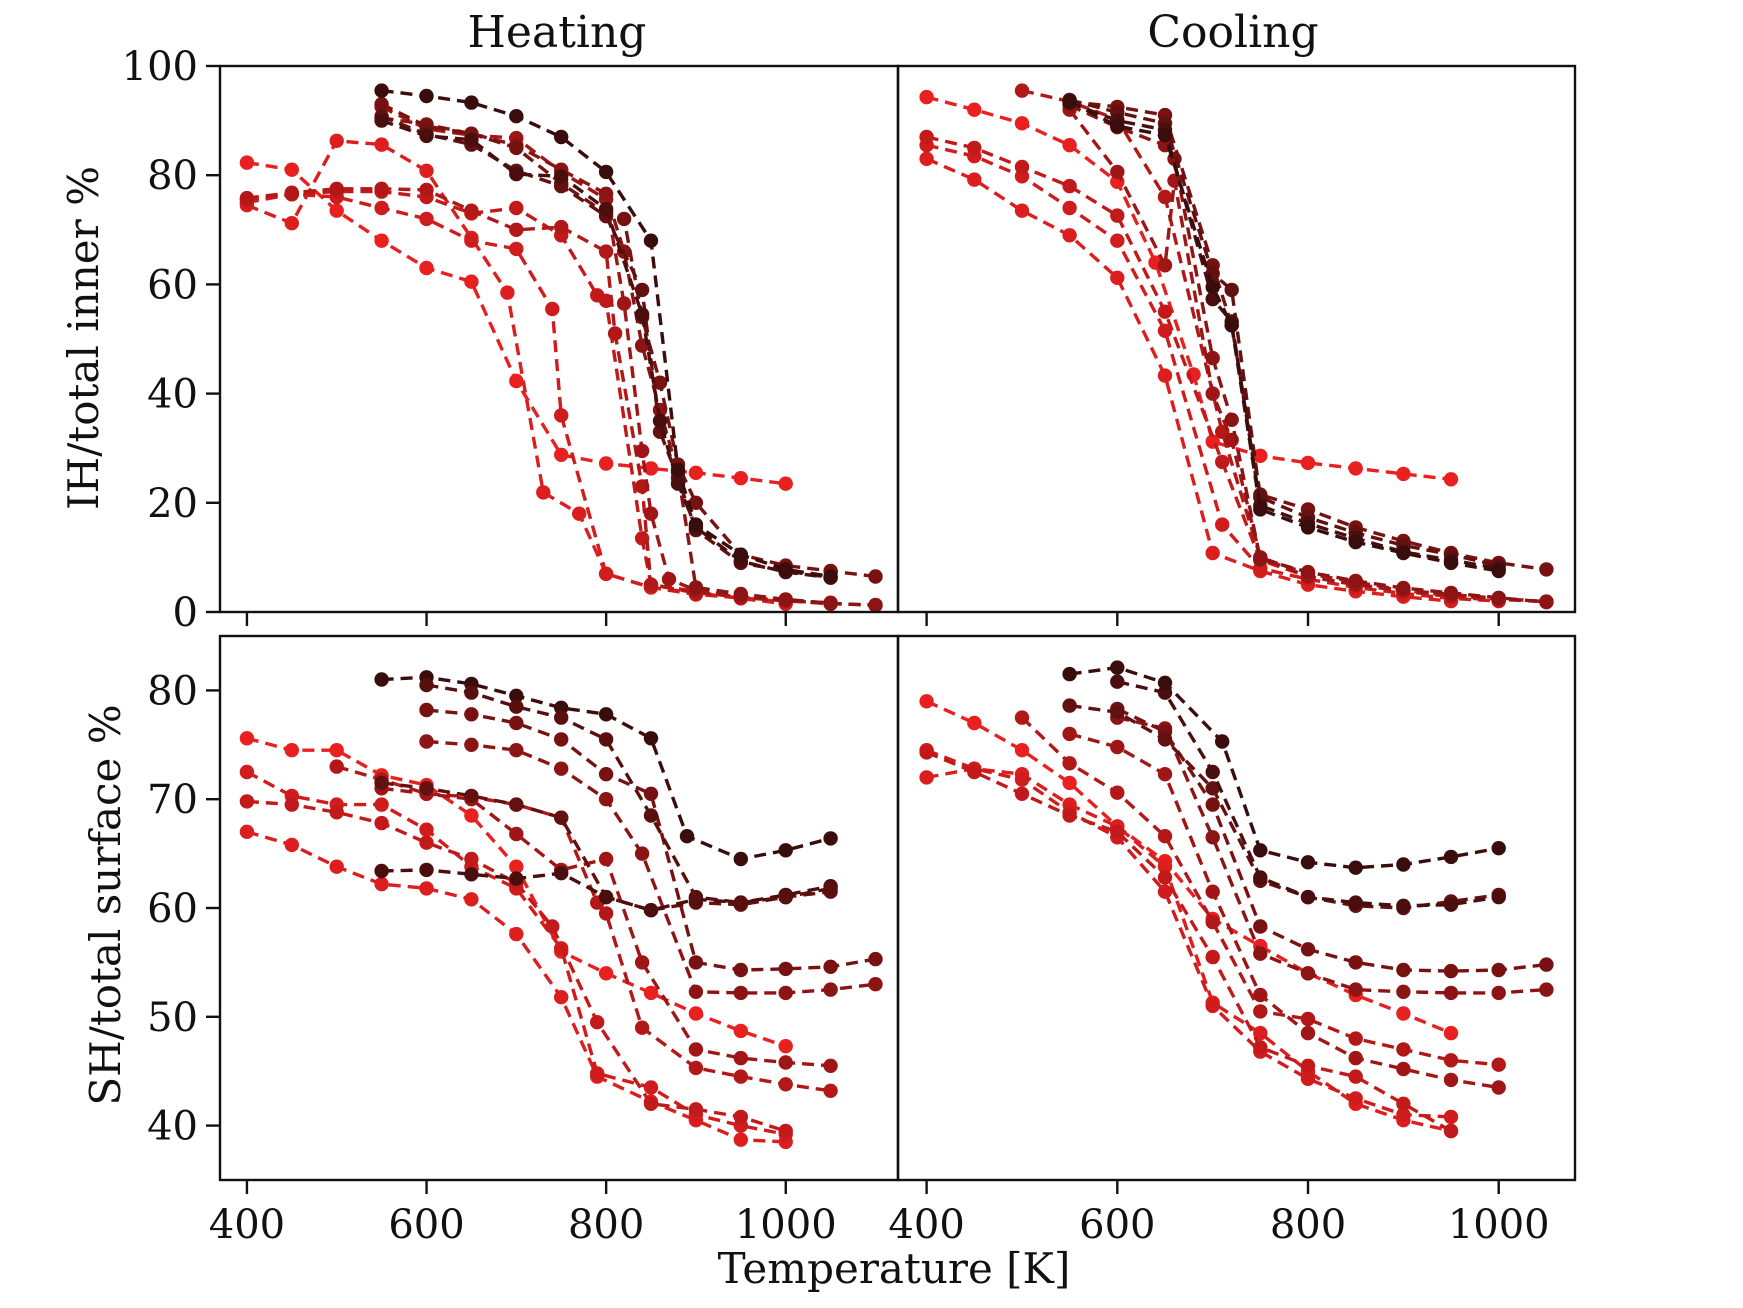 Image resolution: width=1743 pixels, height=1308 pixels. Describe the element at coordinates (1499, 1225) in the screenshot. I see `x-tick-label: 1000` at that location.